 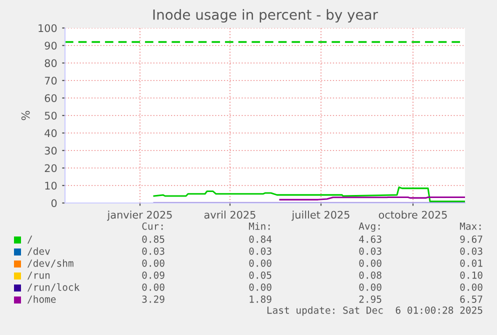 What do you see at coordinates (321, 215) in the screenshot?
I see `x-tick-label: juillet 2025` at bounding box center [321, 215].